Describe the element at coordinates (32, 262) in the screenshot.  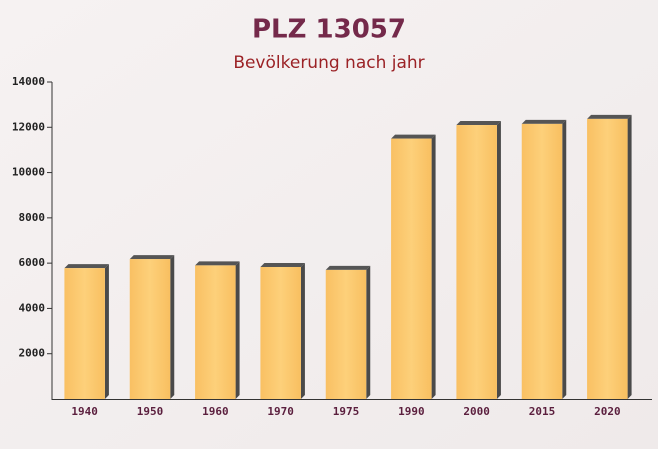
I see `y-tick-label: 6000` at that location.